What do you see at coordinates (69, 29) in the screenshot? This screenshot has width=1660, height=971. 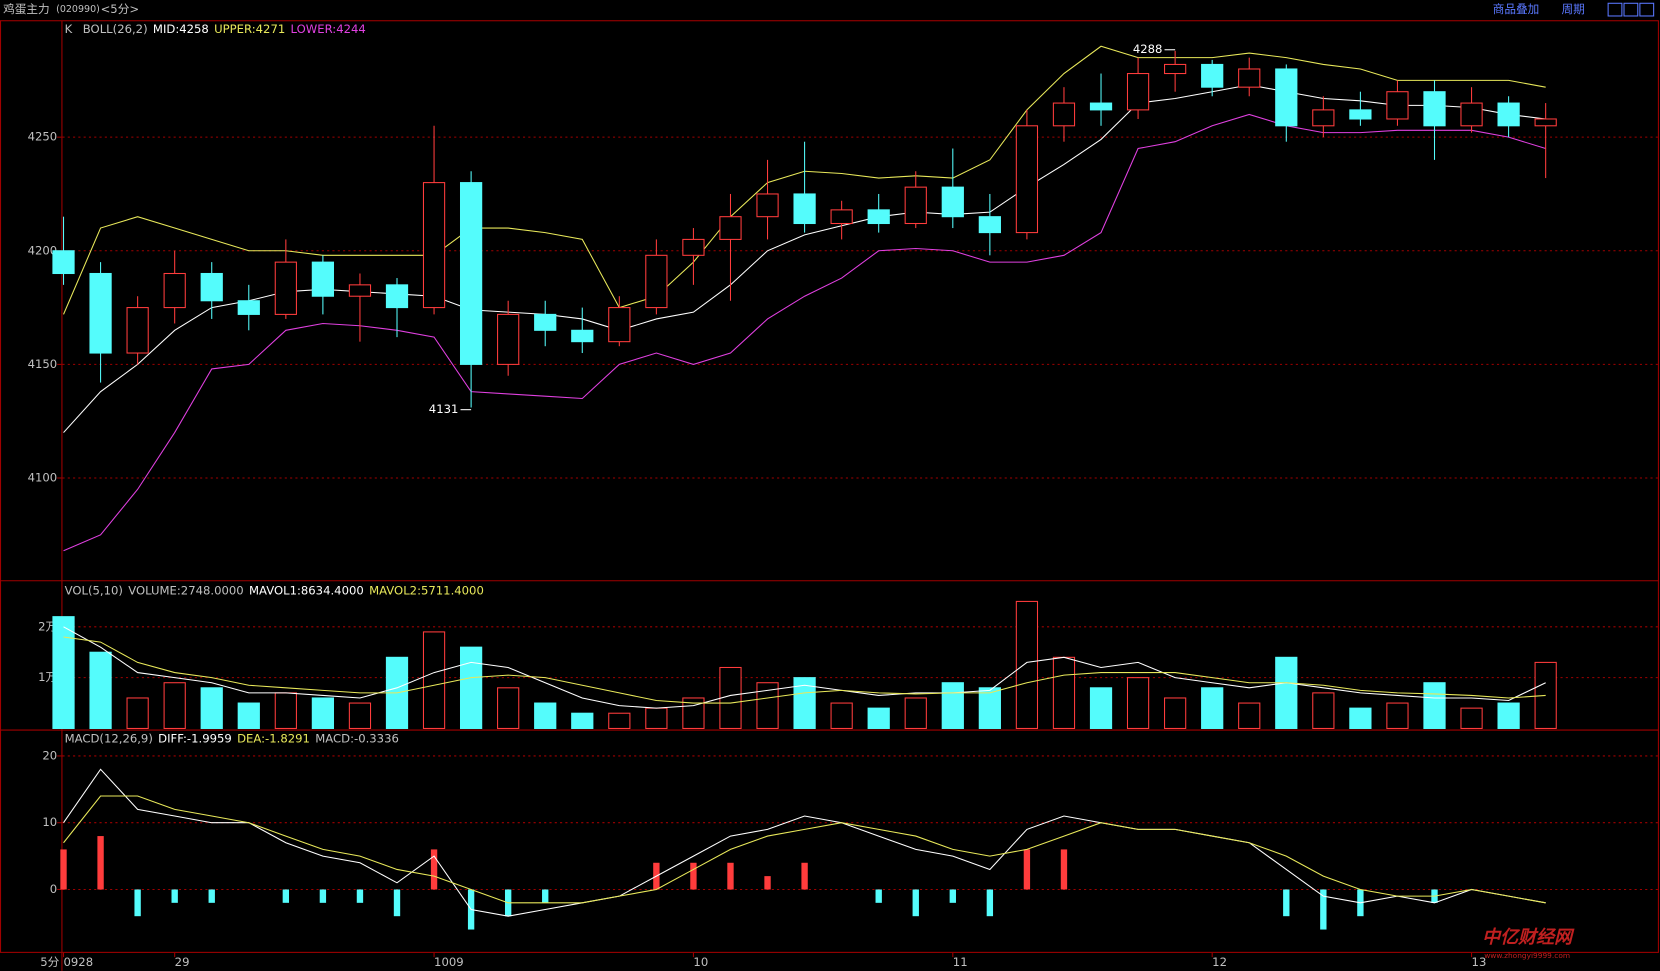 I see `panel-title: K` at bounding box center [69, 29].